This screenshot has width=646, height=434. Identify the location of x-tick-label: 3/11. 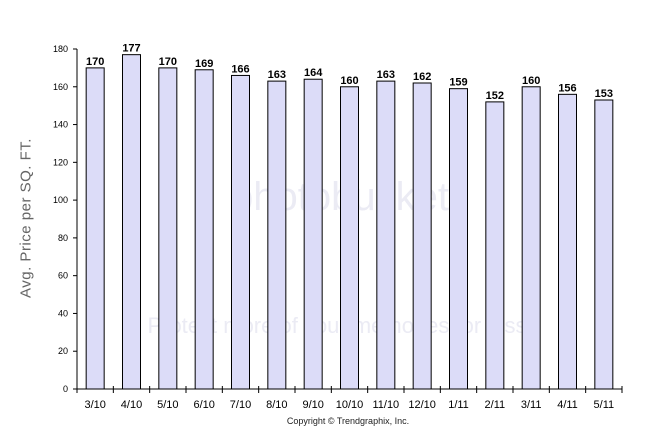
(531, 405).